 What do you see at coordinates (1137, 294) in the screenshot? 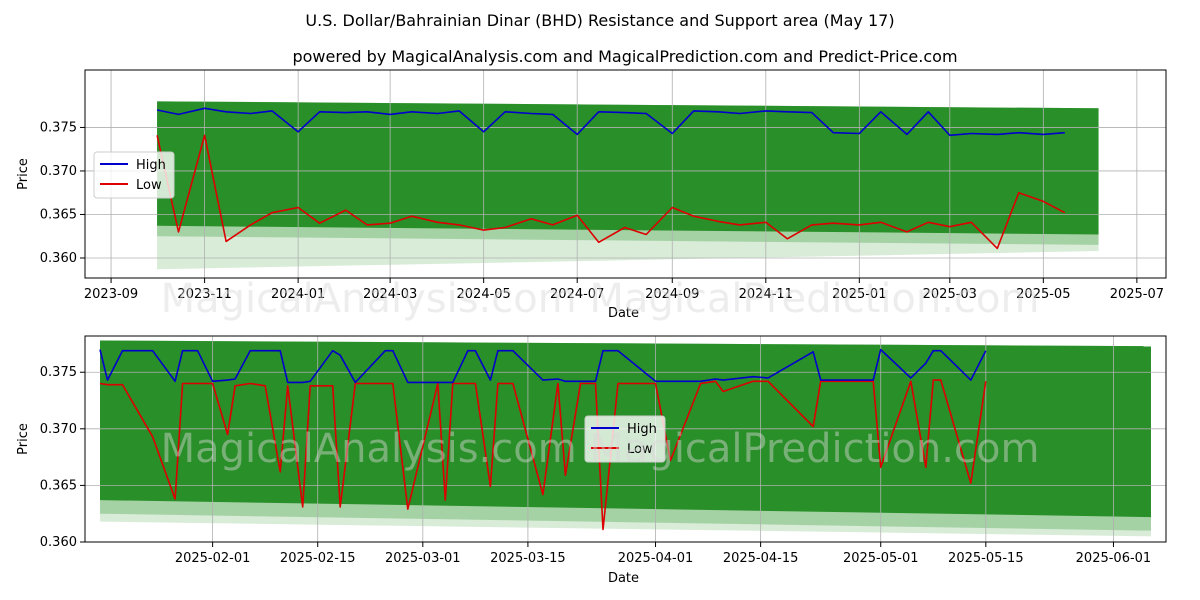
I see `x-tick-label: 2025-07` at bounding box center [1137, 294].